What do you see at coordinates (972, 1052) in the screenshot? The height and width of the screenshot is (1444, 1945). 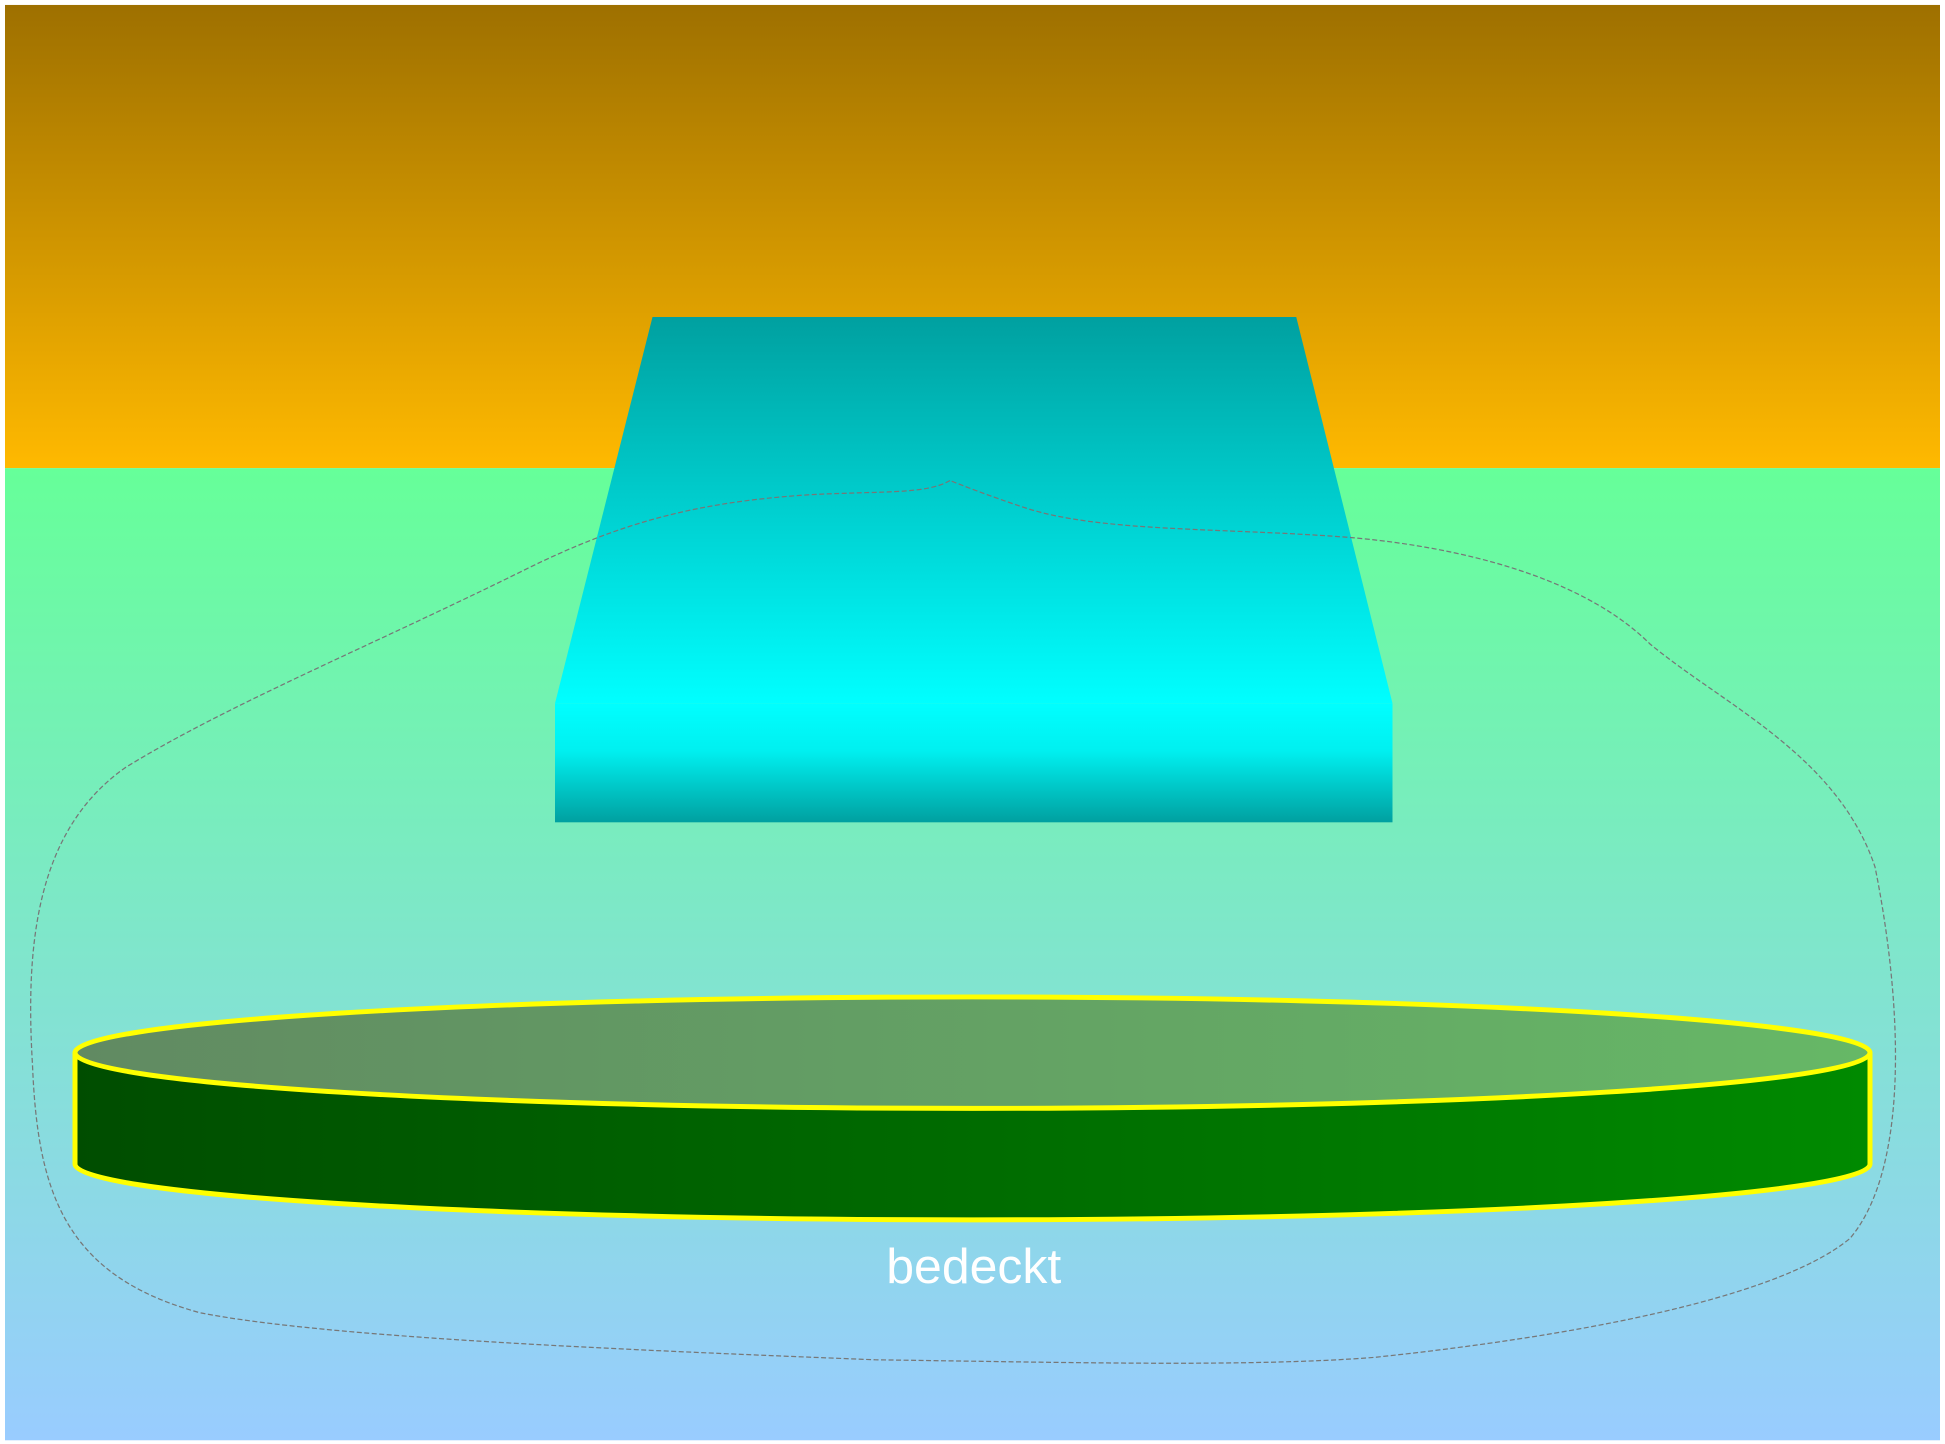 I see `disk-top` at bounding box center [972, 1052].